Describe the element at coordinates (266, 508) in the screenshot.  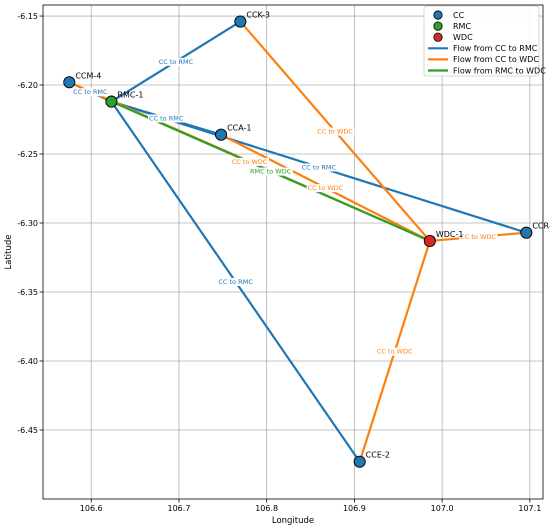
I see `x-tick-label: 106.8` at that location.